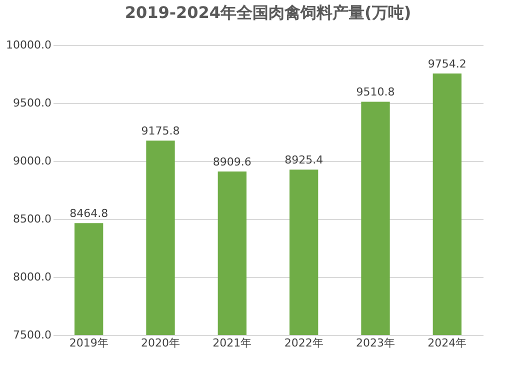 Image resolution: width=508 pixels, height=389 pixels. Describe the element at coordinates (304, 343) in the screenshot. I see `x-tick-label: 2022年` at that location.